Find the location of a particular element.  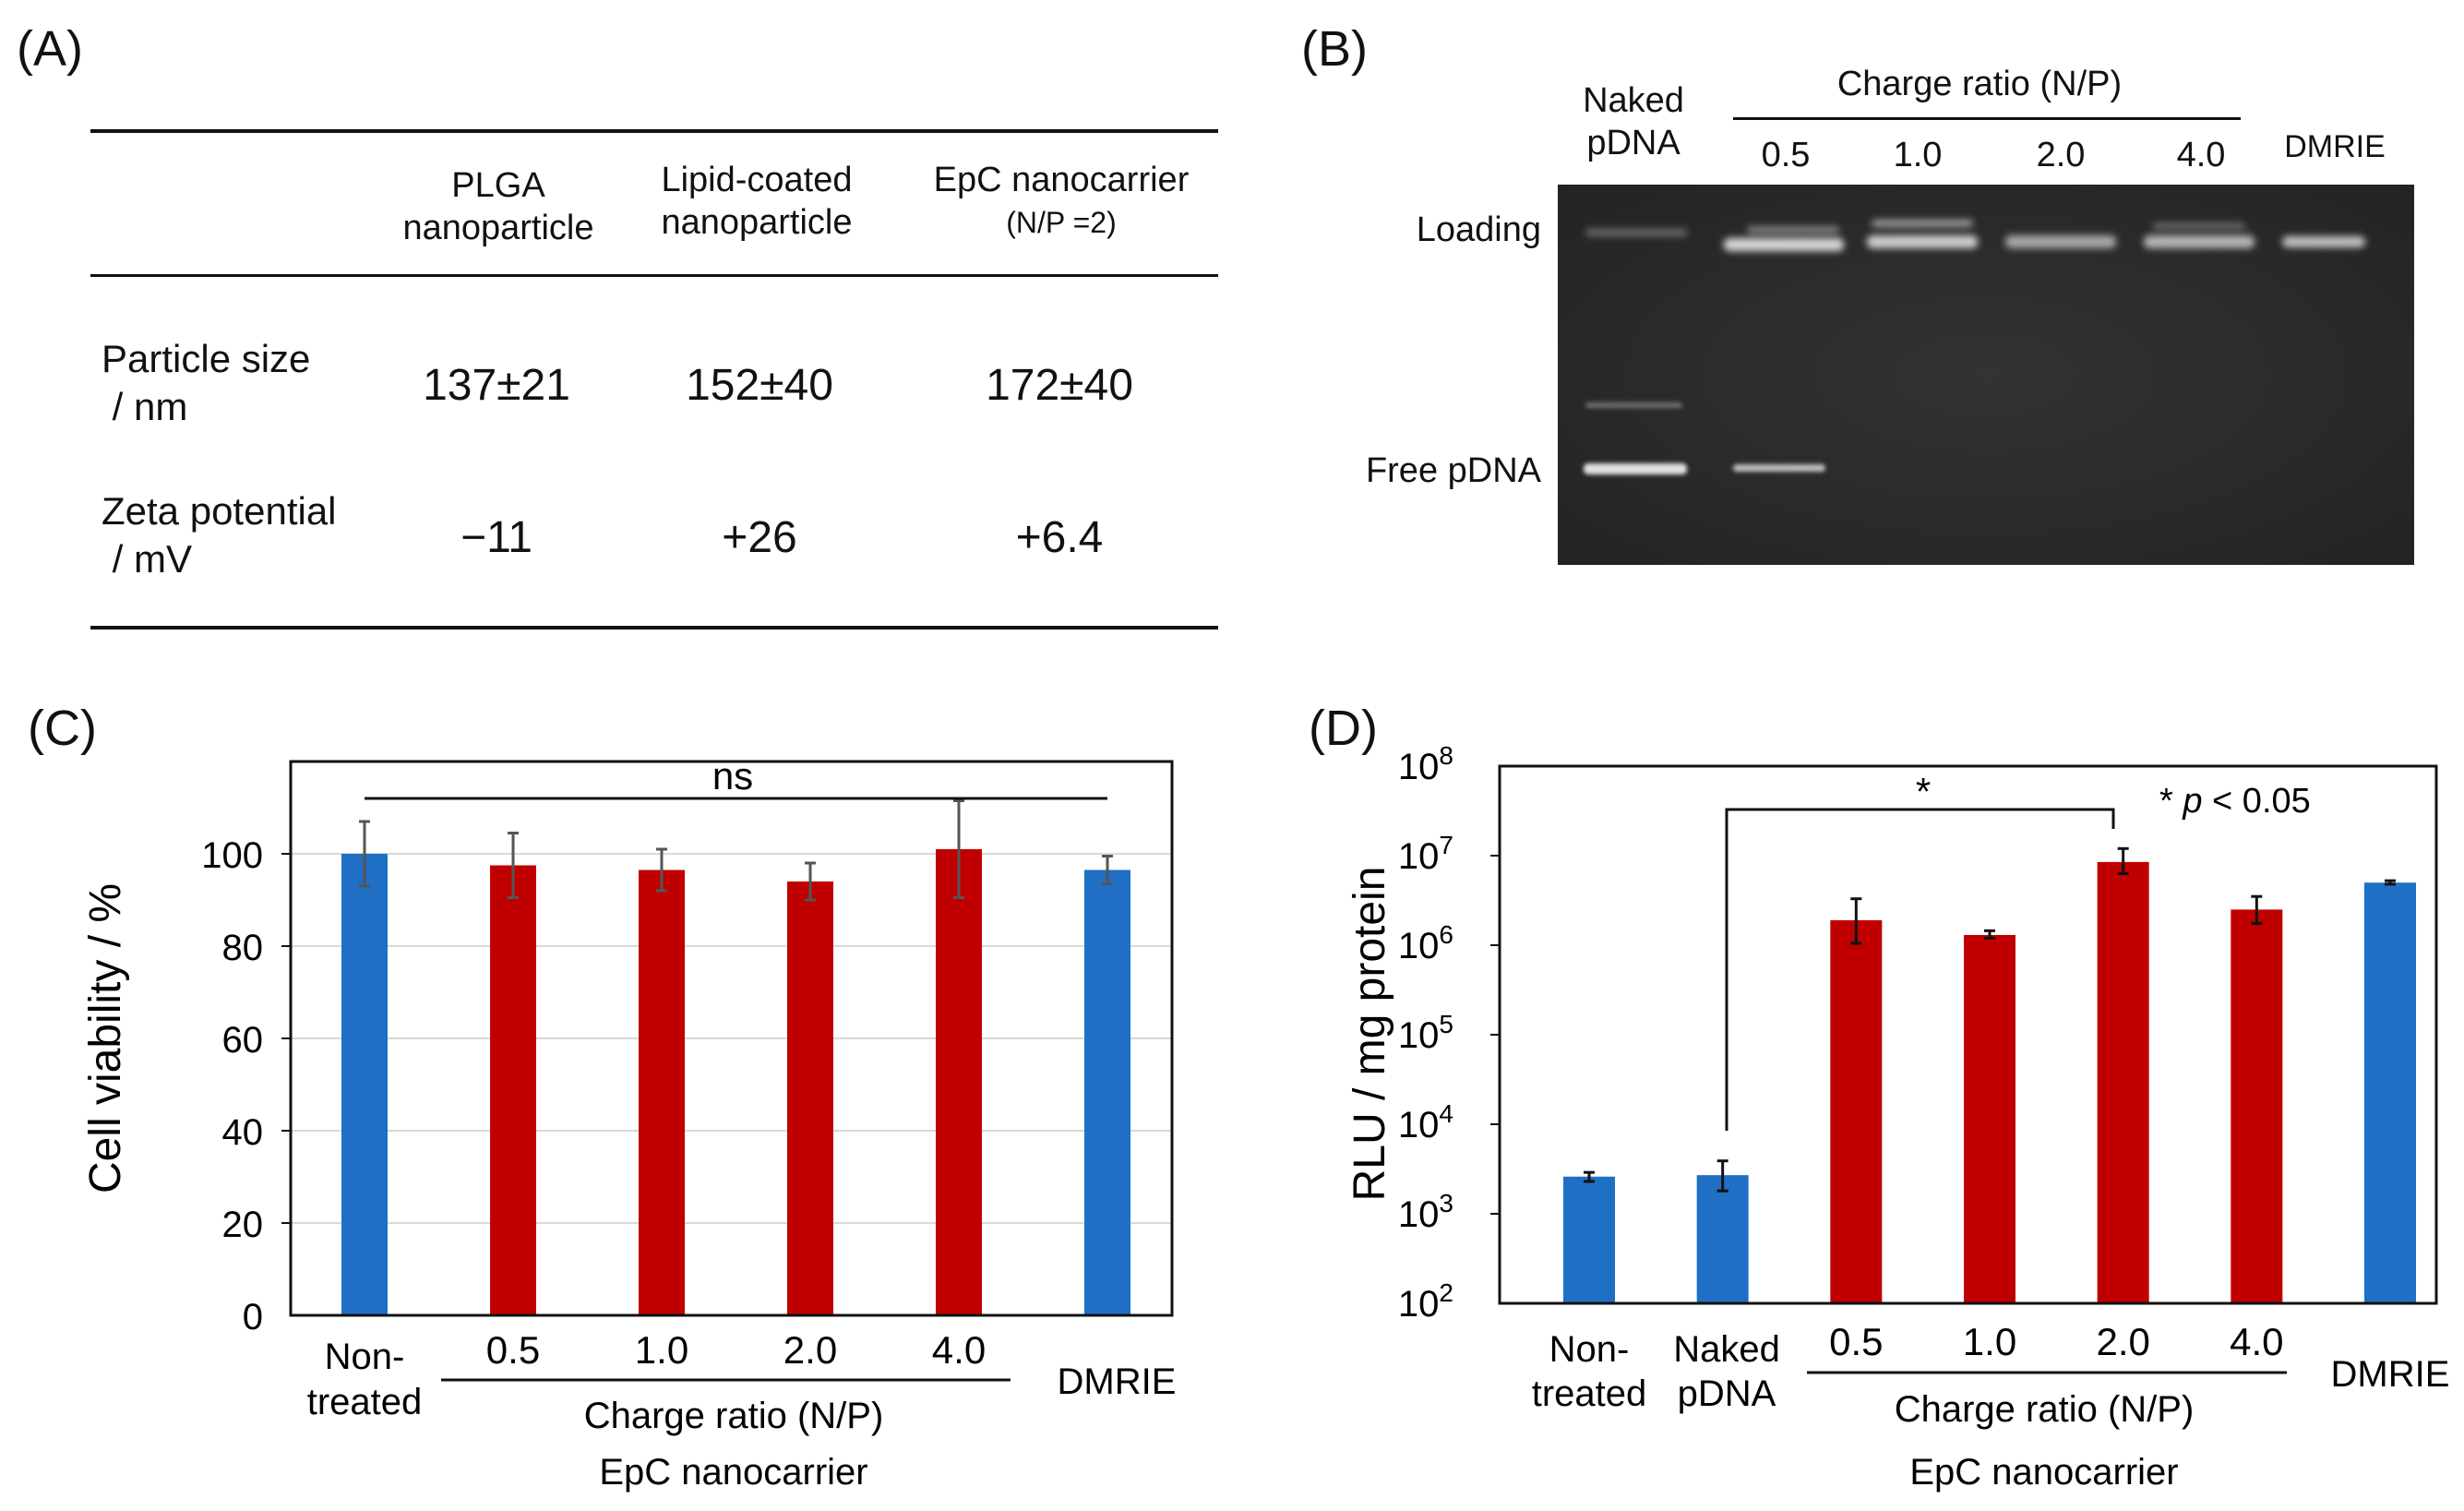

table-header-epc: EpC nanocarrier (N/P =2) is located at coordinates (1061, 201).